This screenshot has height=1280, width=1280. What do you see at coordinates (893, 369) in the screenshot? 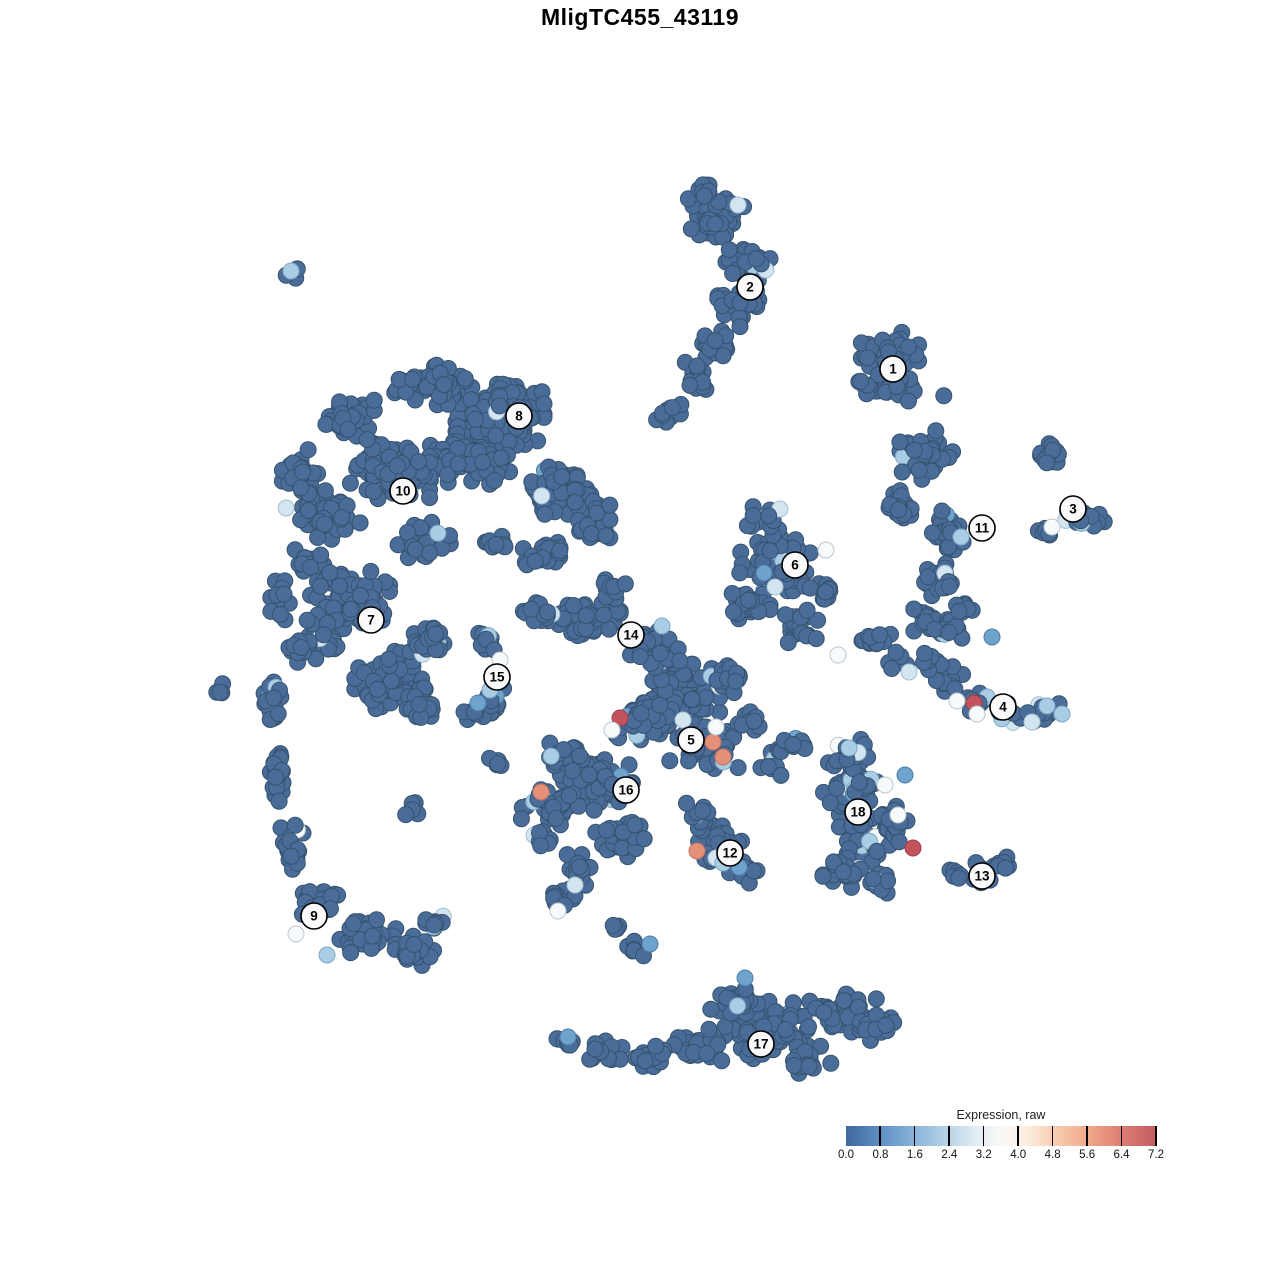
I see `cluster-label-1: 1` at bounding box center [893, 369].